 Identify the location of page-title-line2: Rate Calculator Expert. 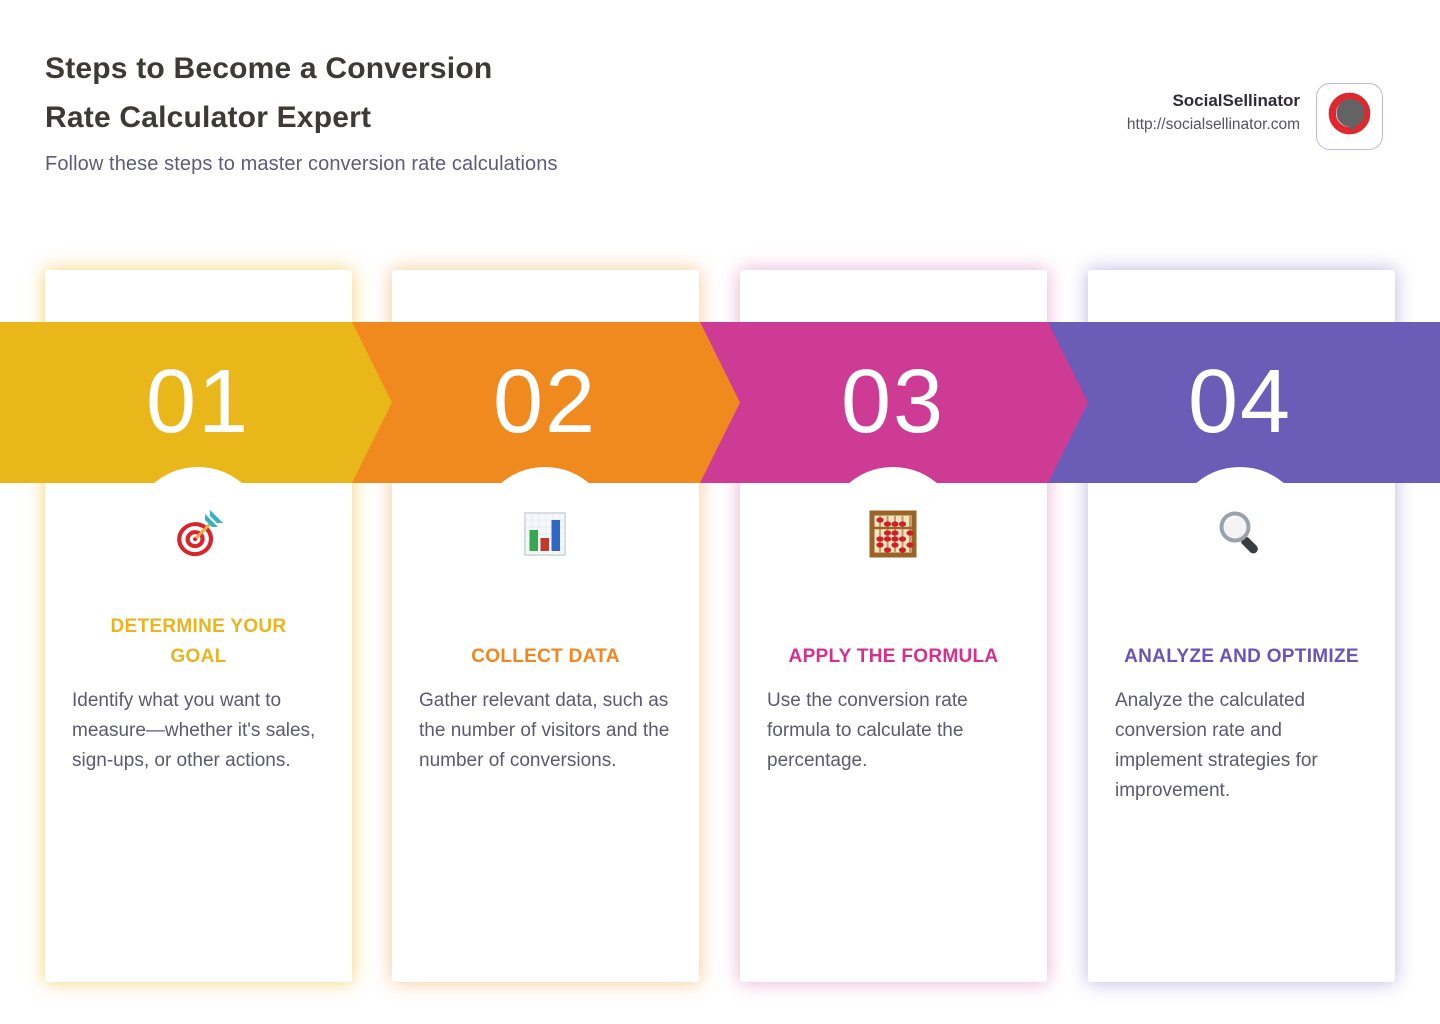
(208, 117).